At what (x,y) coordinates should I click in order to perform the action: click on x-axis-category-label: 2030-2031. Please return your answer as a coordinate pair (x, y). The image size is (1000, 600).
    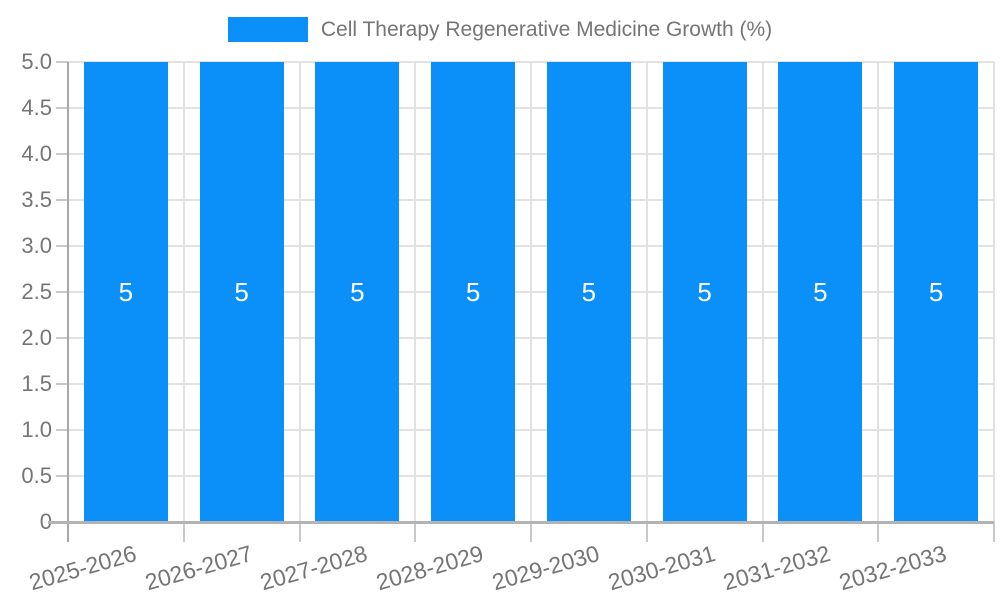
    Looking at the image, I should click on (661, 568).